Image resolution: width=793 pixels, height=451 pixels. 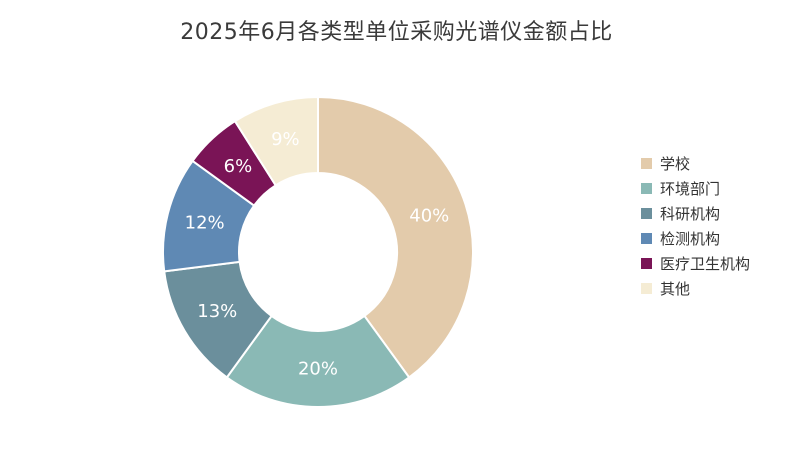 What do you see at coordinates (695, 163) in the screenshot?
I see `legend-item-1: 学校` at bounding box center [695, 163].